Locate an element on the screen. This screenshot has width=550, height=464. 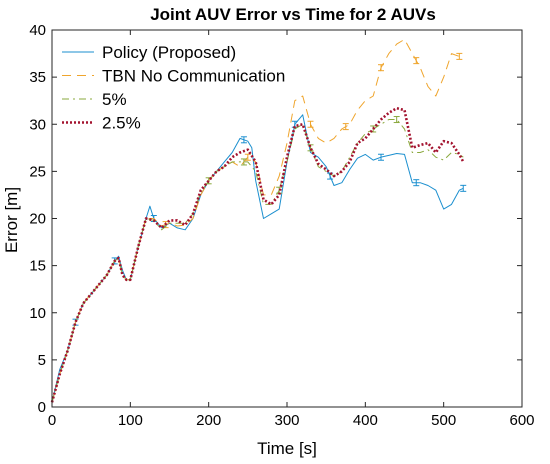
y-tick-label-3: 15 is located at coordinates (37, 266).